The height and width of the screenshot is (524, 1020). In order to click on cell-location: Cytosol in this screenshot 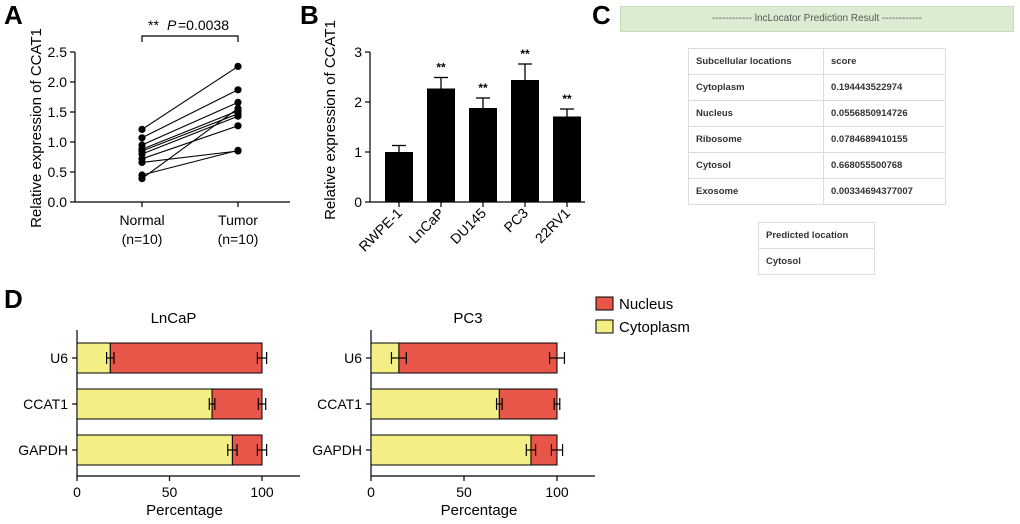, I will do `click(756, 165)`.